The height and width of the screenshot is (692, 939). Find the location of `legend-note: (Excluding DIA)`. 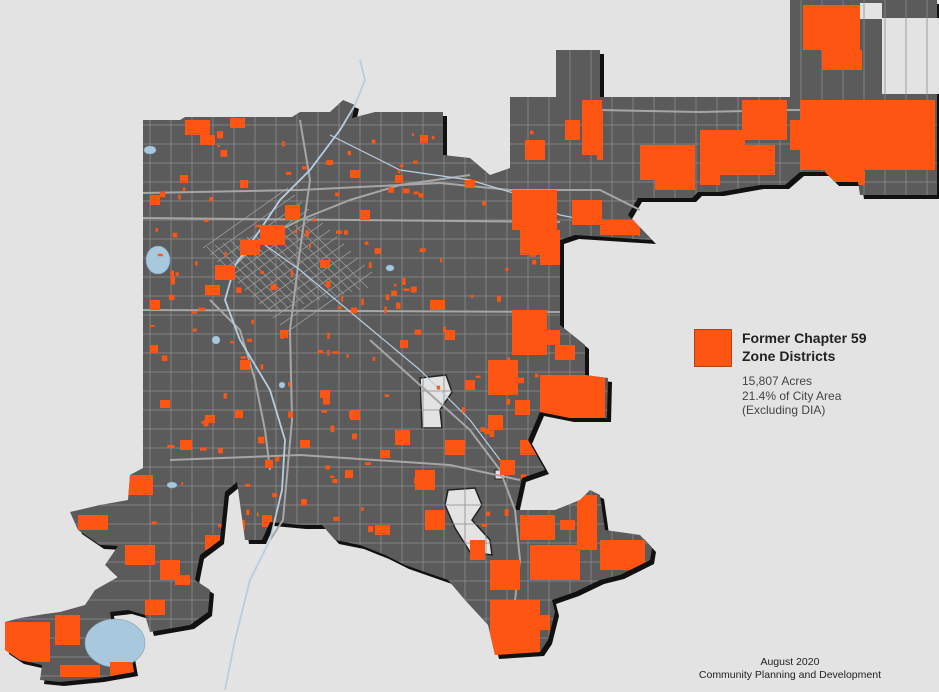

legend-note: (Excluding DIA) is located at coordinates (784, 410).